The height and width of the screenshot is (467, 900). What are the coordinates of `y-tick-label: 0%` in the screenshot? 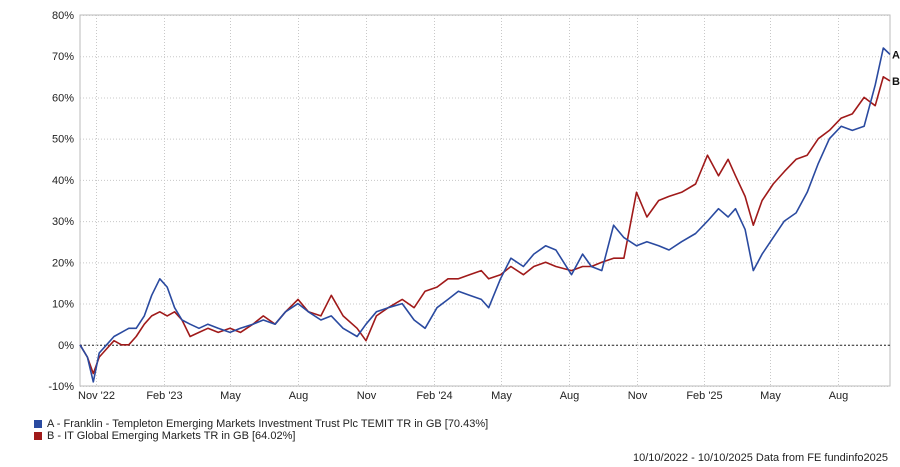 It's located at (66, 346).